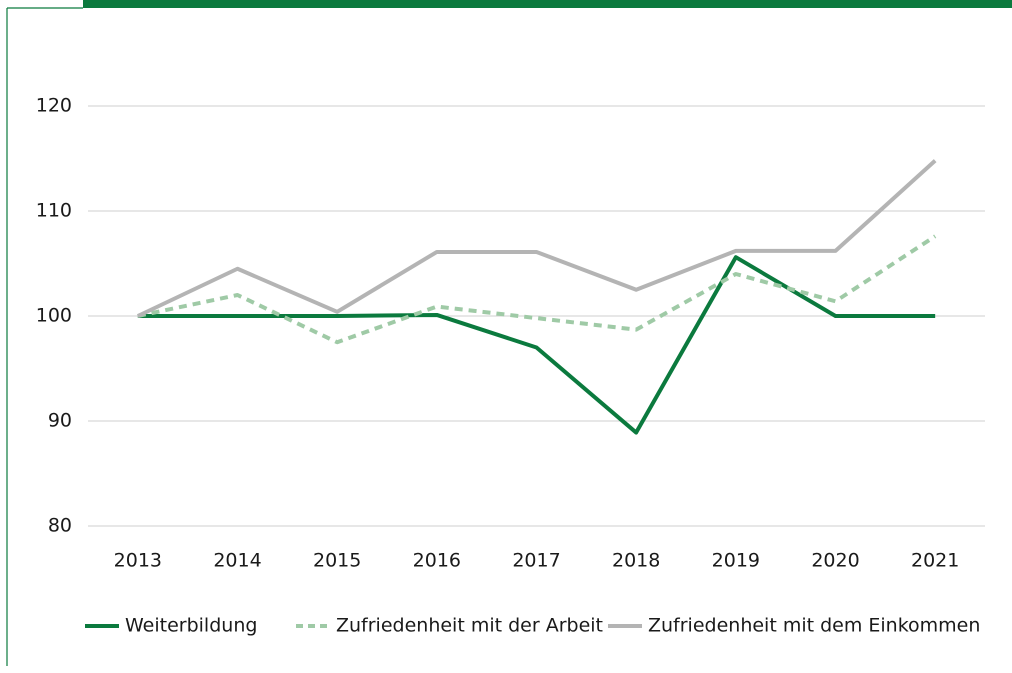 The height and width of the screenshot is (673, 1012). Describe the element at coordinates (536, 561) in the screenshot. I see `x-tick-label: 2017` at that location.